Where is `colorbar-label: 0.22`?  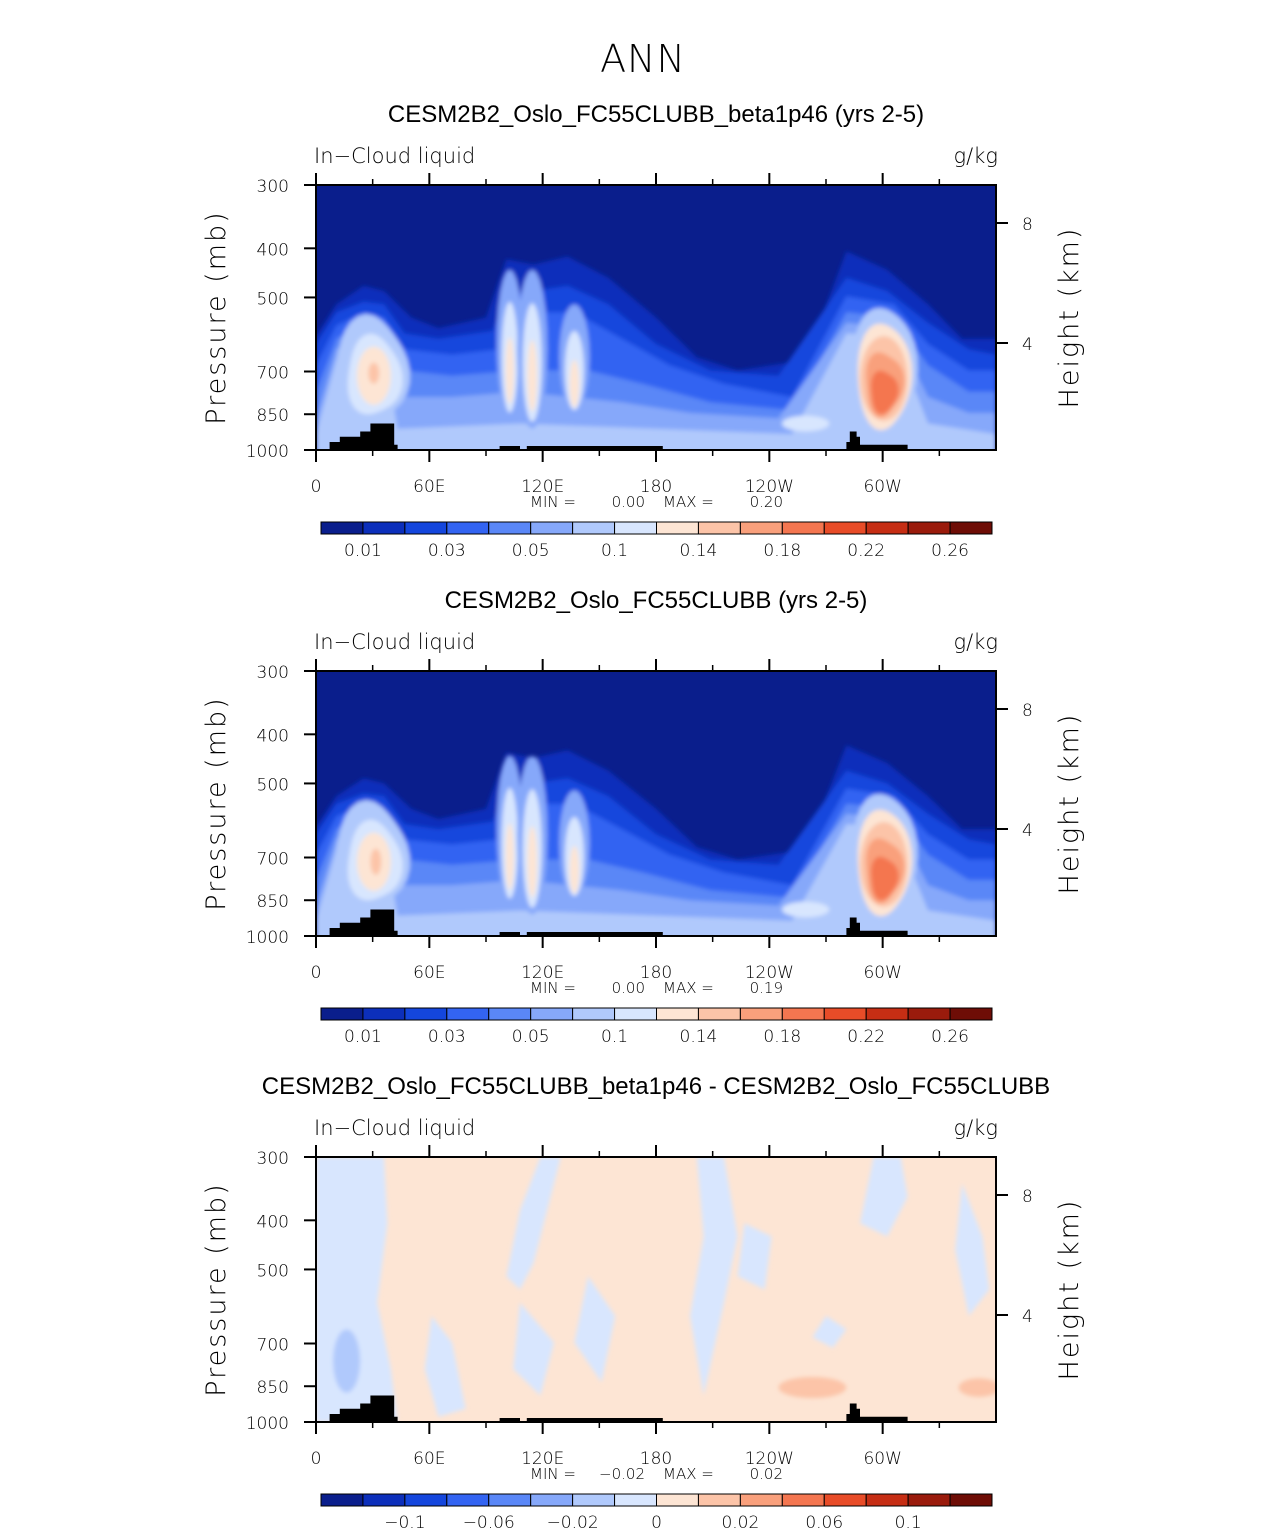 colorbar-label: 0.22 is located at coordinates (866, 551).